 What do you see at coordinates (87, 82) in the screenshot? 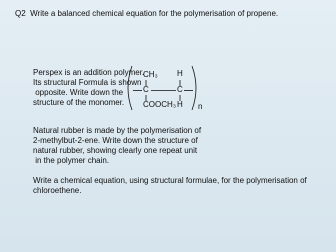
I see `perspex-line: Its structural Formula is shown` at bounding box center [87, 82].